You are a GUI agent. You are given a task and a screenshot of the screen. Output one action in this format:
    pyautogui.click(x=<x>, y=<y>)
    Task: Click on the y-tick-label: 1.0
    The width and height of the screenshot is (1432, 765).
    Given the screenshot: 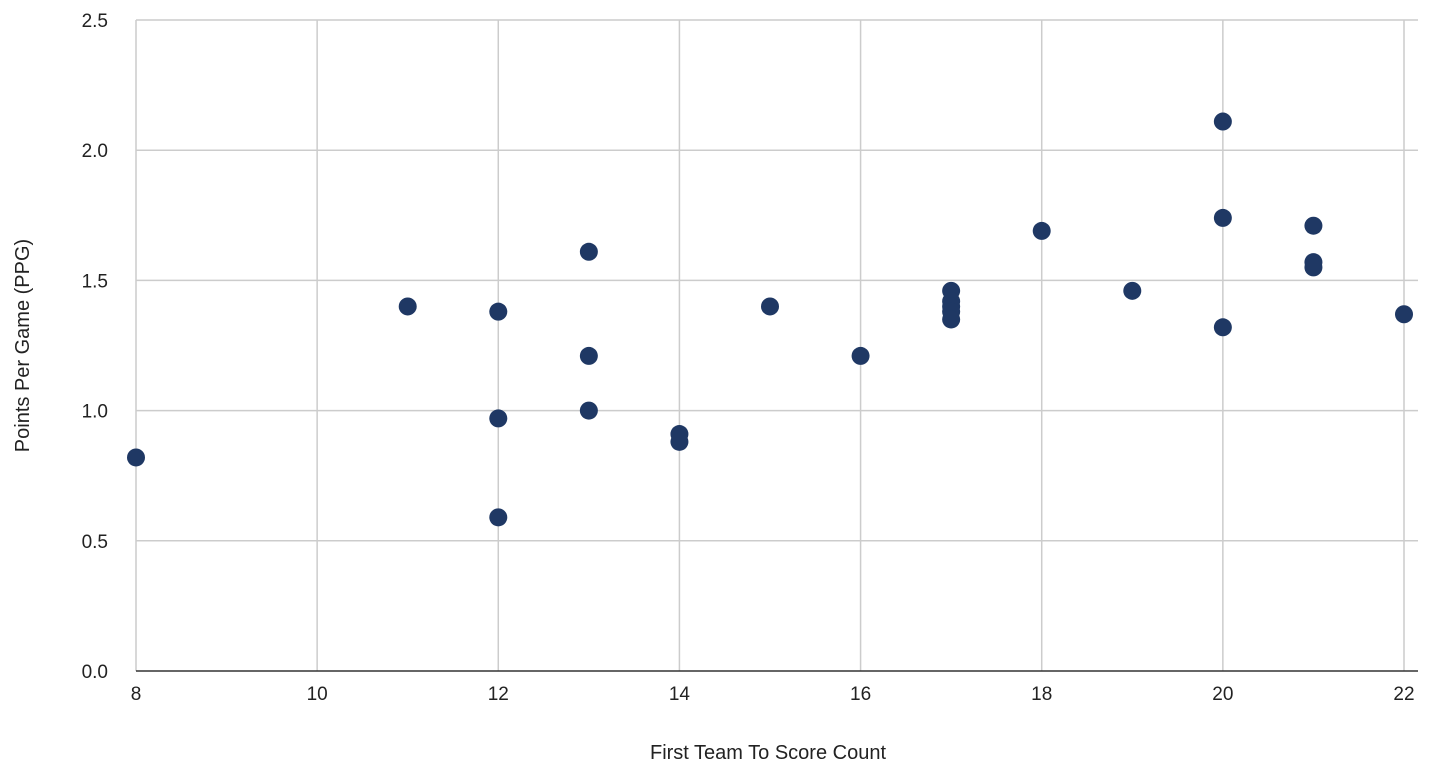 What is the action you would take?
    pyautogui.click(x=95, y=412)
    